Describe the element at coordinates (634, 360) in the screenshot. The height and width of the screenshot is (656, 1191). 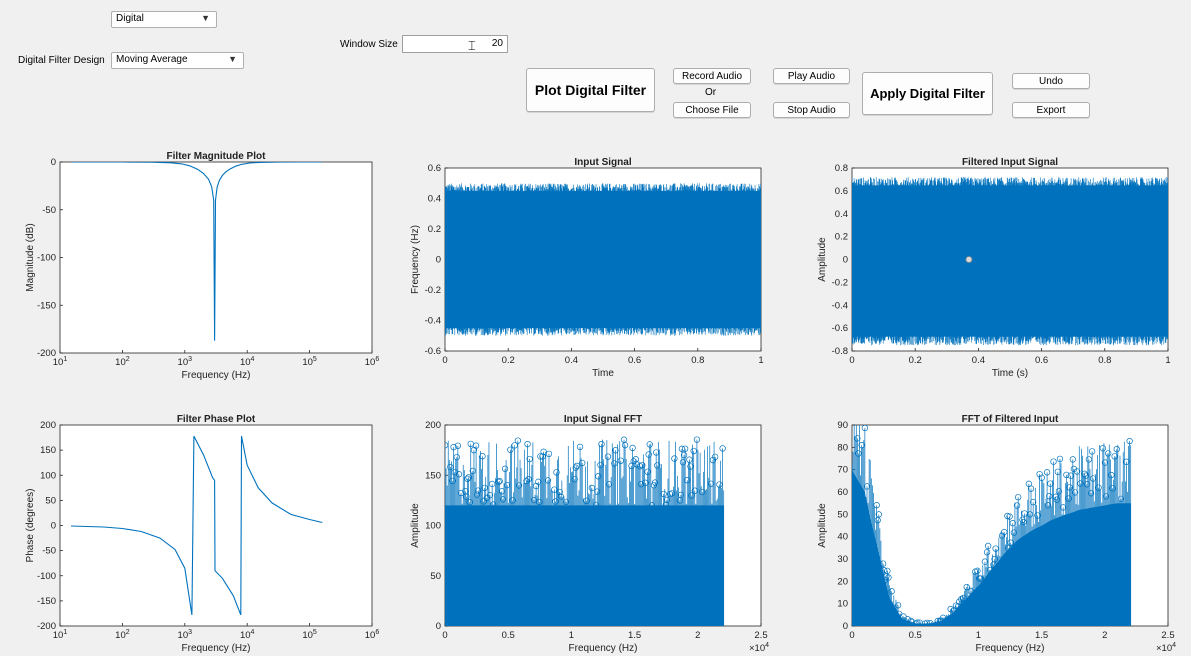
I see `x-tick-label: 0.6` at that location.